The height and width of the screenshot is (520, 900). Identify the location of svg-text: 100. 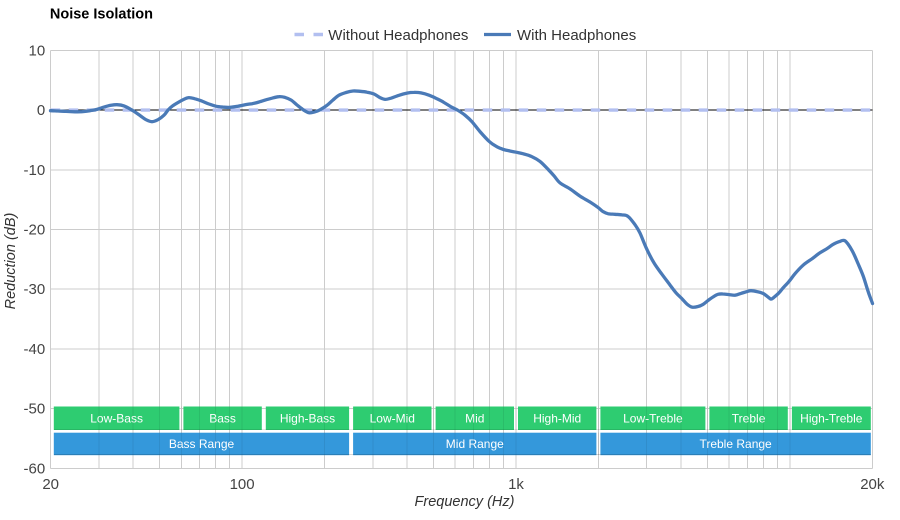
(242, 484).